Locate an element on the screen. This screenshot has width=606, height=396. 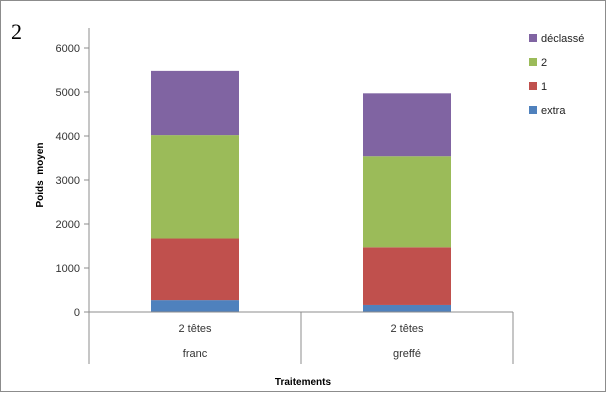
y-tick-label: 0 is located at coordinates (77, 313).